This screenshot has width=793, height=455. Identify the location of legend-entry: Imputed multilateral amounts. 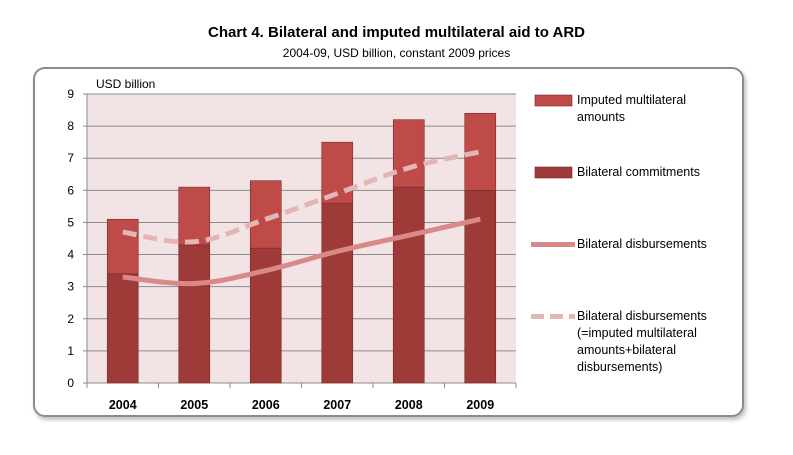
(631, 109).